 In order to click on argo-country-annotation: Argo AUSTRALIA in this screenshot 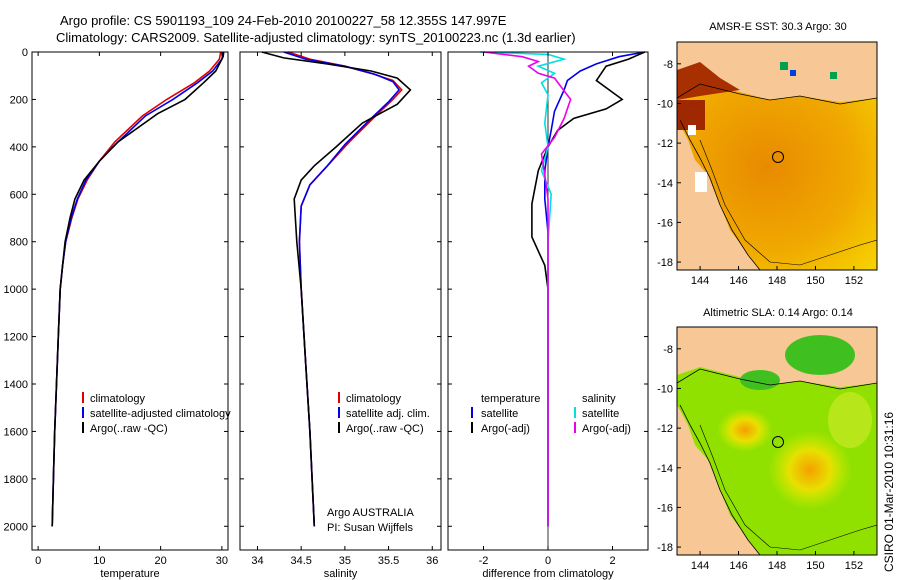, I will do `click(370, 513)`.